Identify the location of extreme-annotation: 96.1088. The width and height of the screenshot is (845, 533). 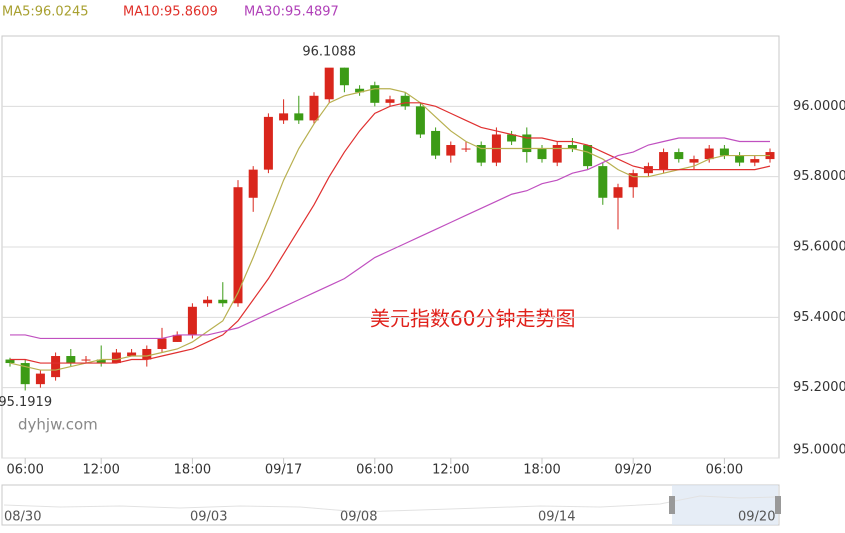
(329, 52).